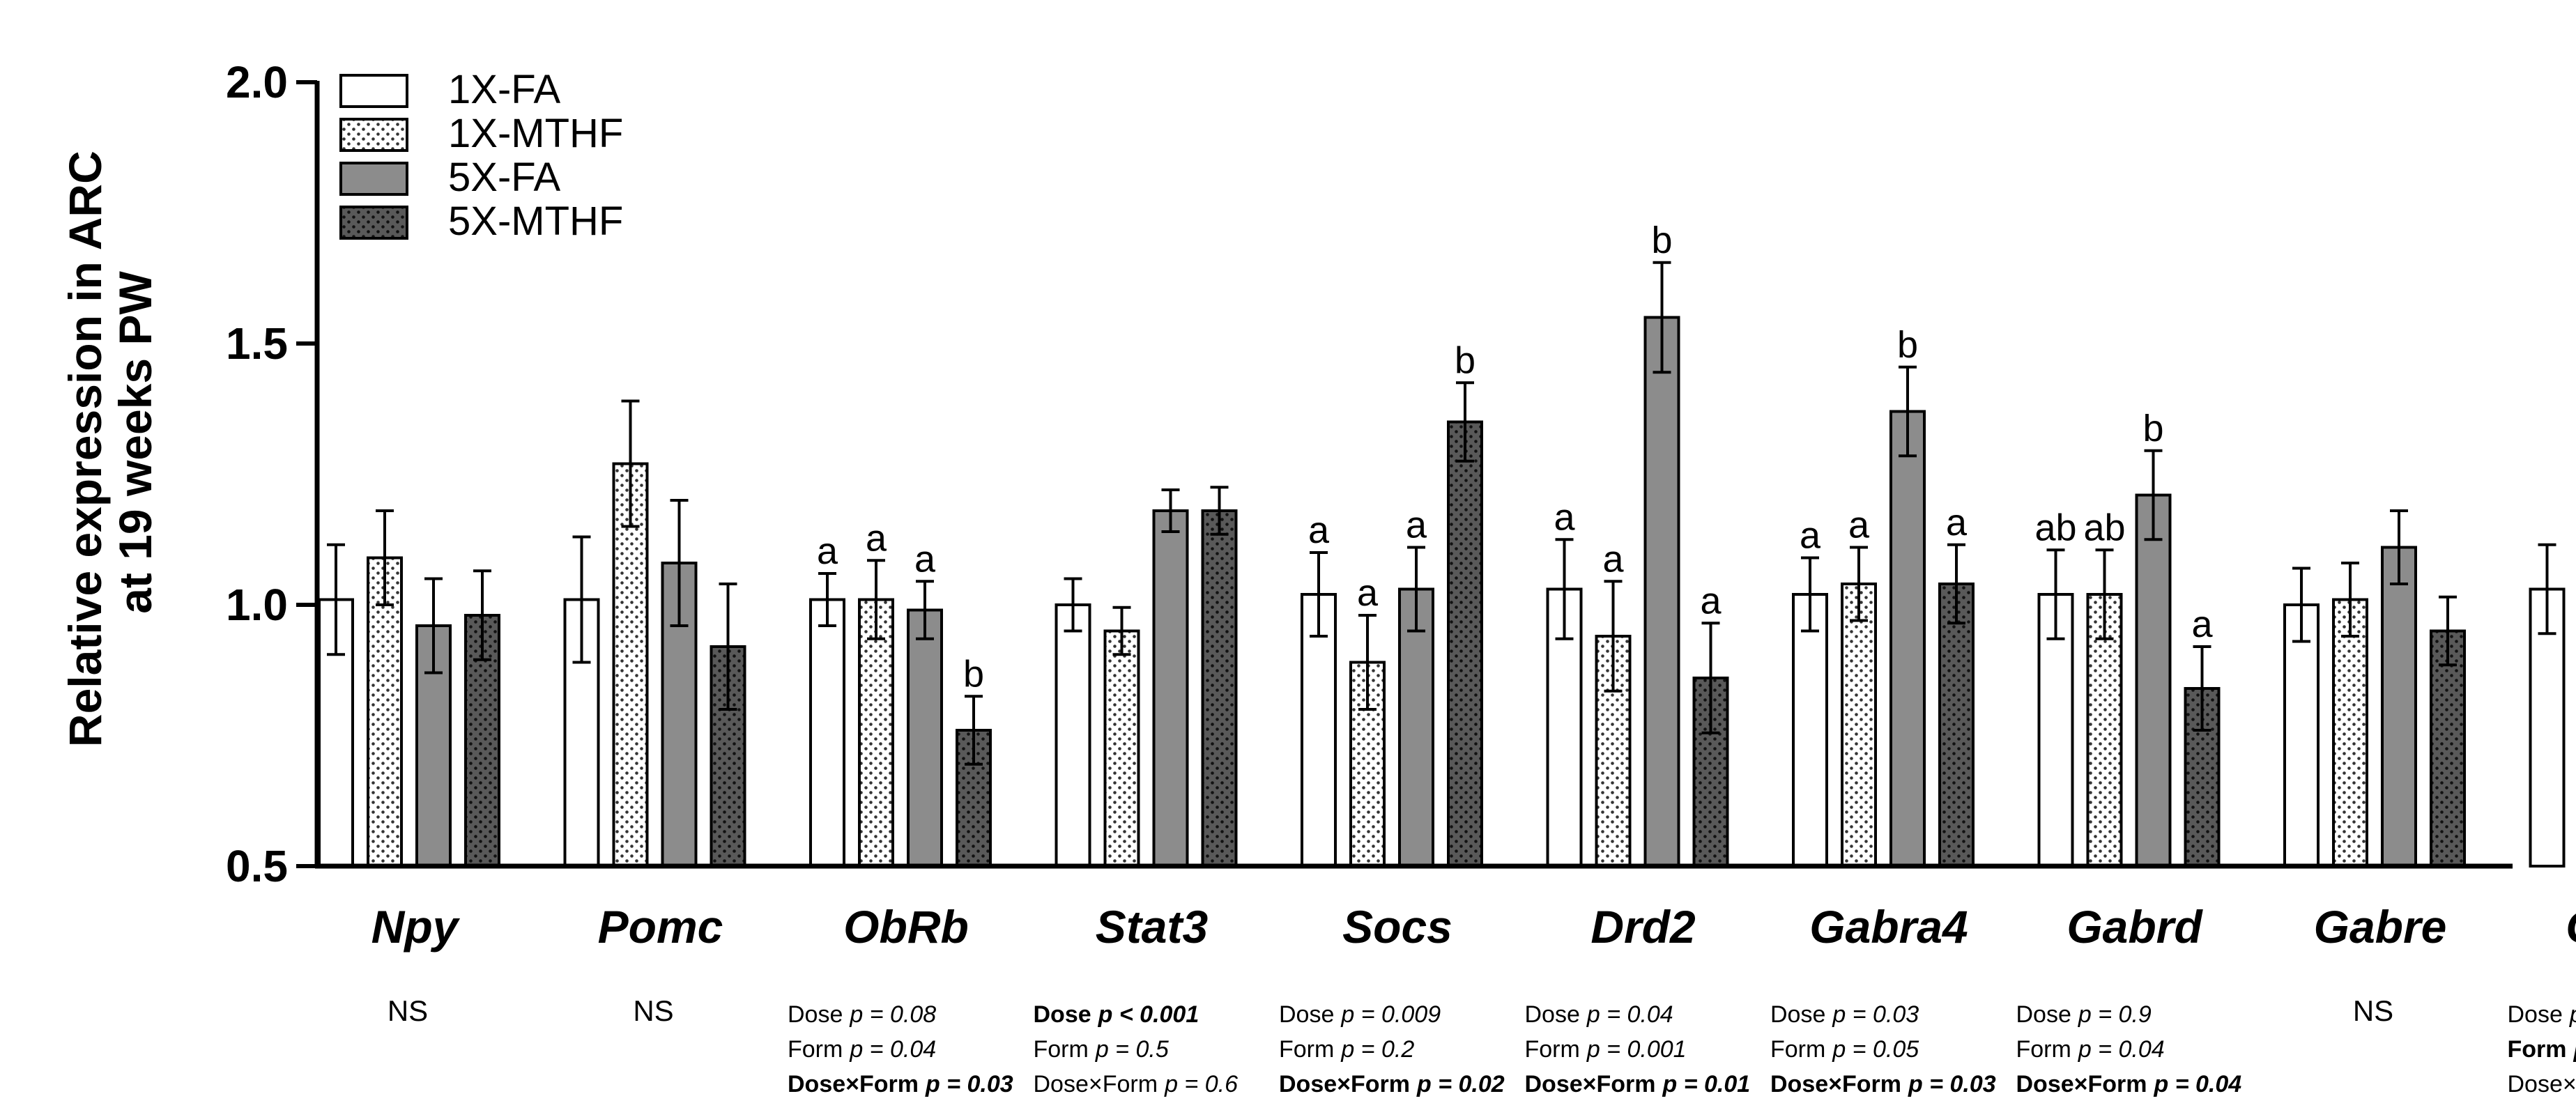  I want to click on legend-label: 5X-FA, so click(504, 177).